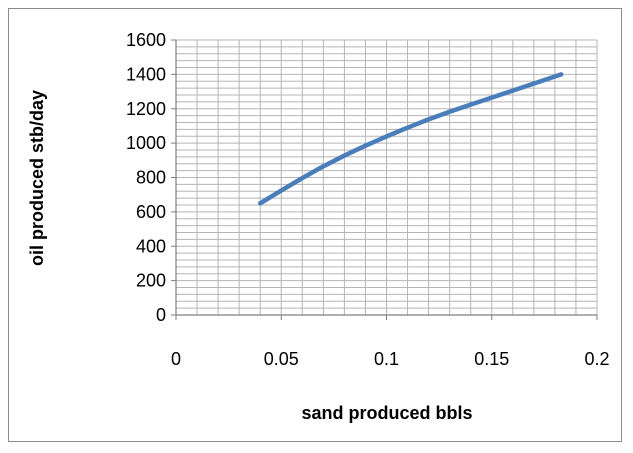  I want to click on series-line, so click(410, 139).